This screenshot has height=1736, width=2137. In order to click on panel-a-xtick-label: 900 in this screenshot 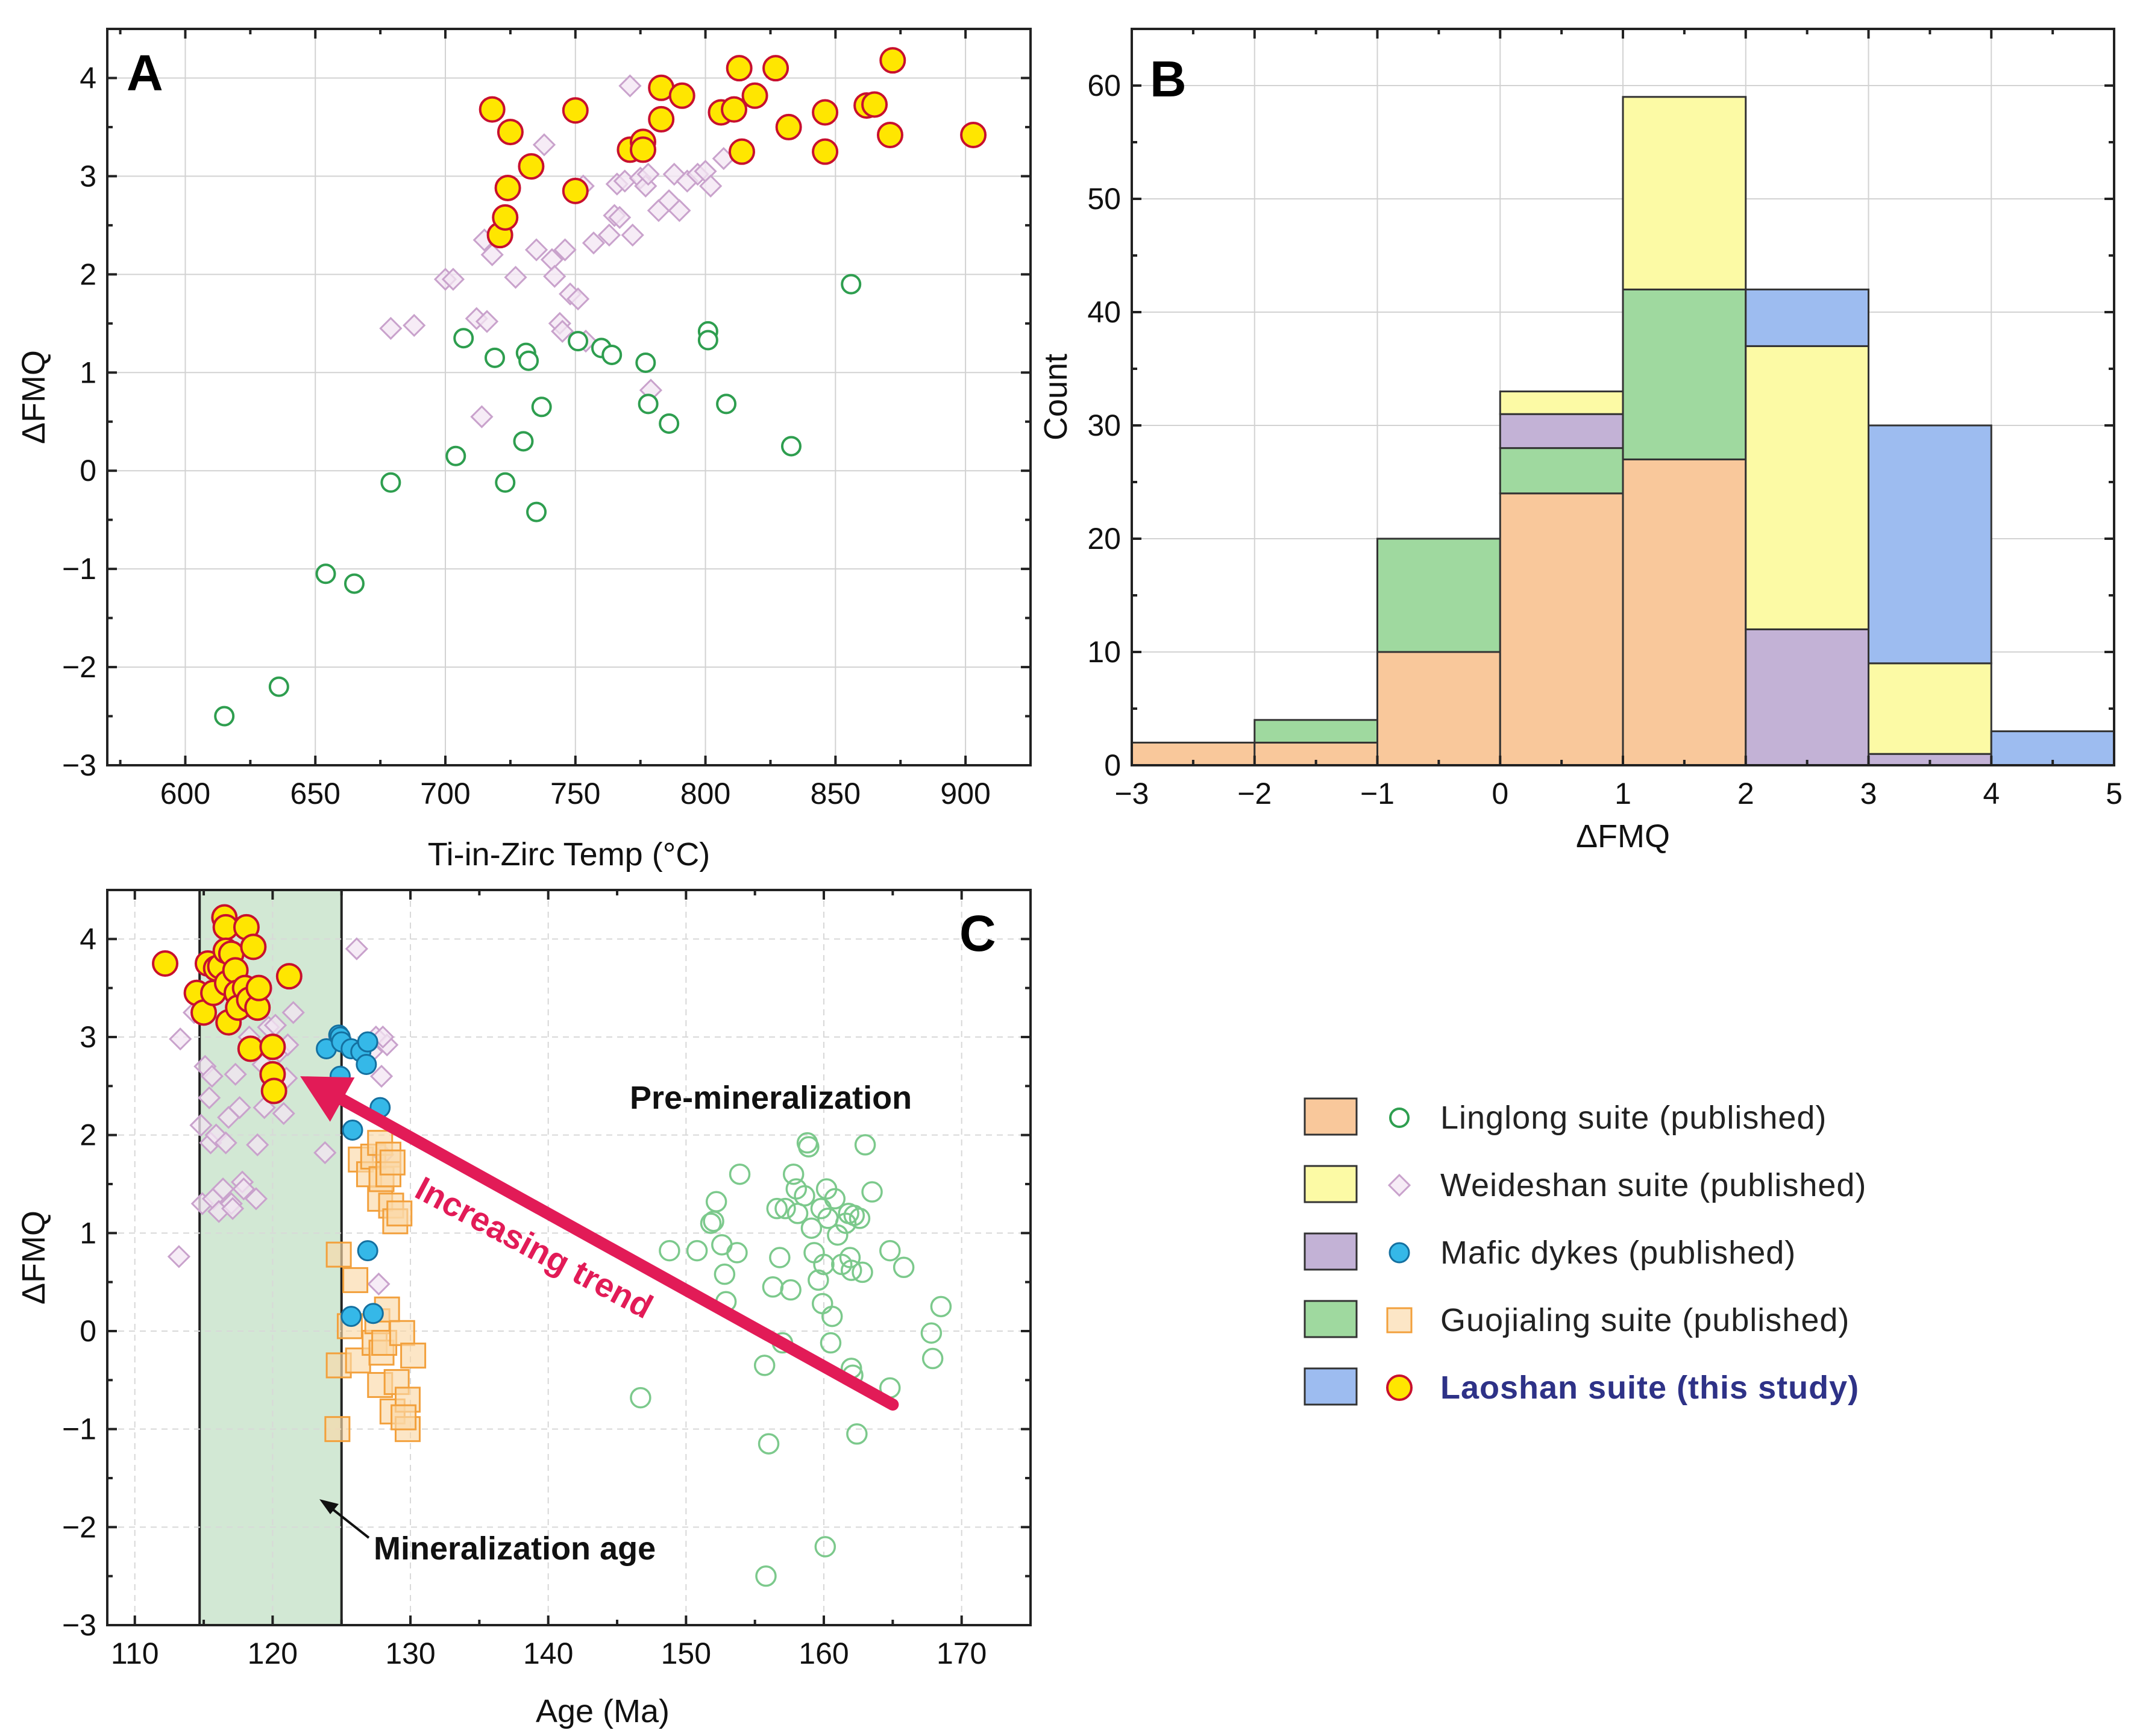, I will do `click(965, 793)`.